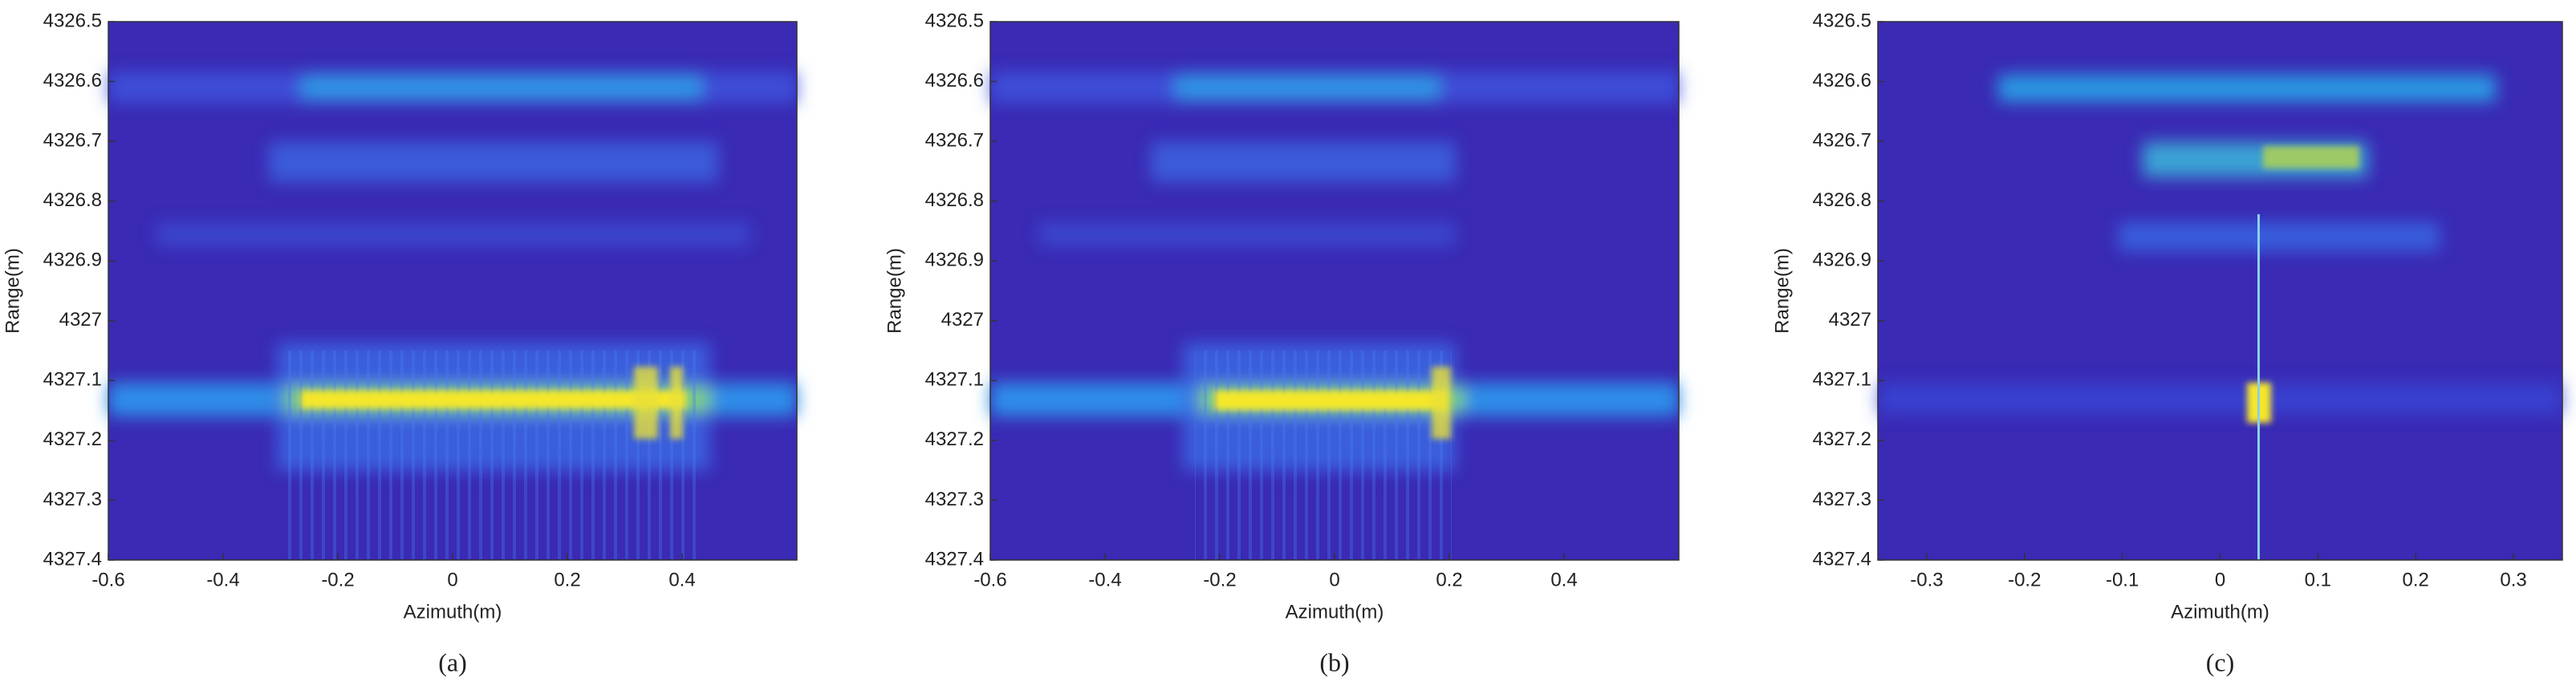 The height and width of the screenshot is (694, 2576). I want to click on caption: (c), so click(2221, 662).